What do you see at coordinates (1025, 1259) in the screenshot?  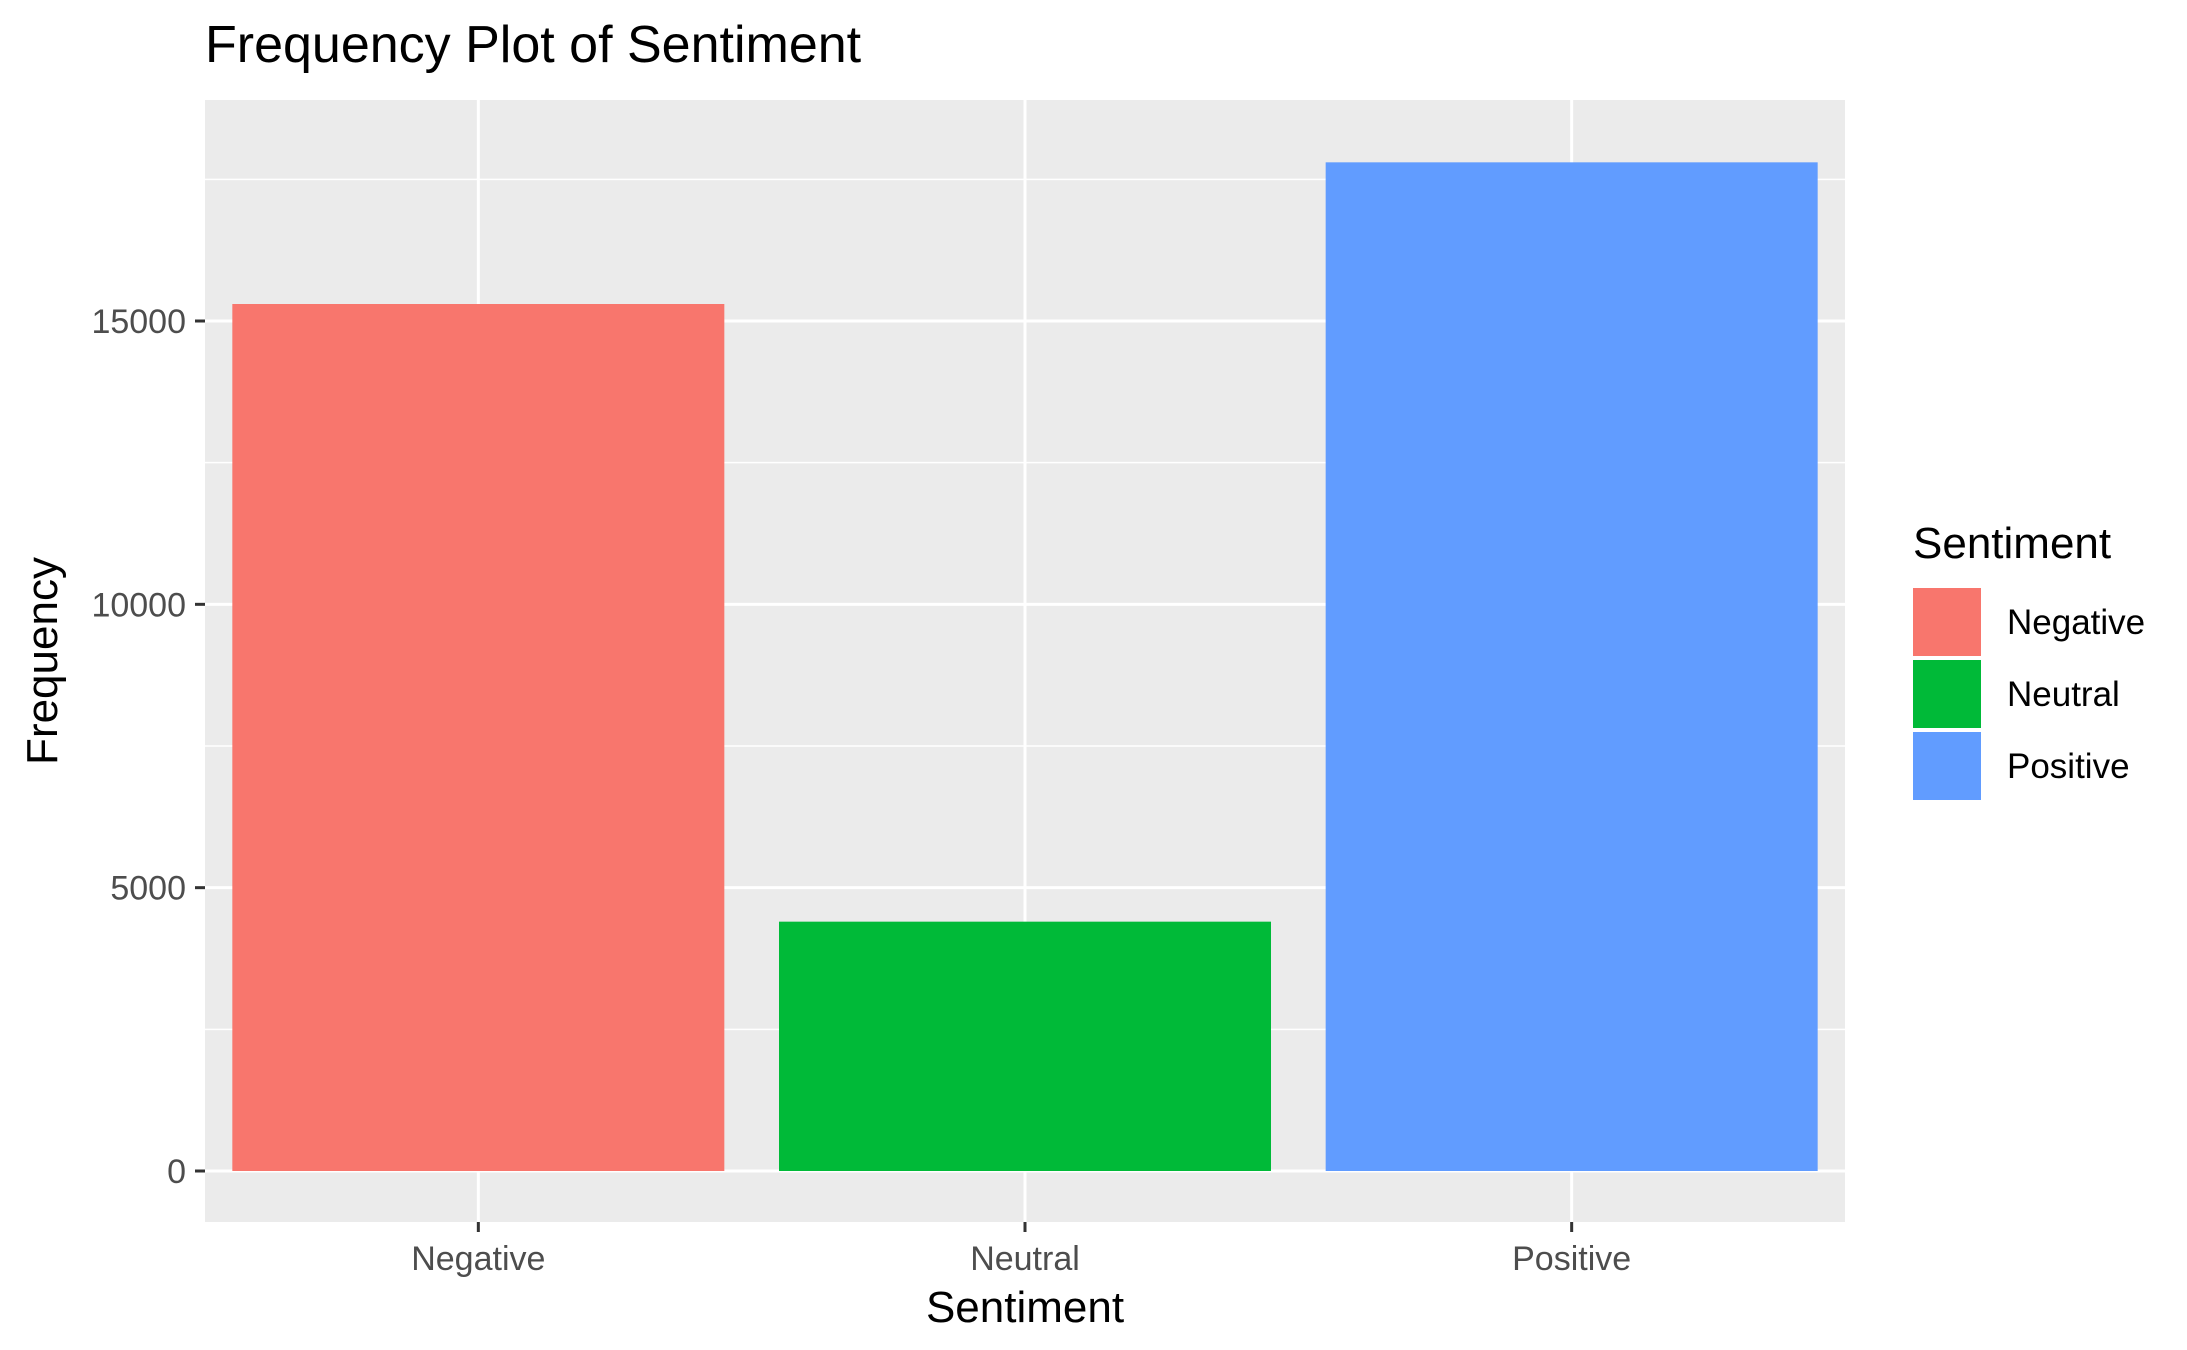 I see `x-tick-label: Neutral` at bounding box center [1025, 1259].